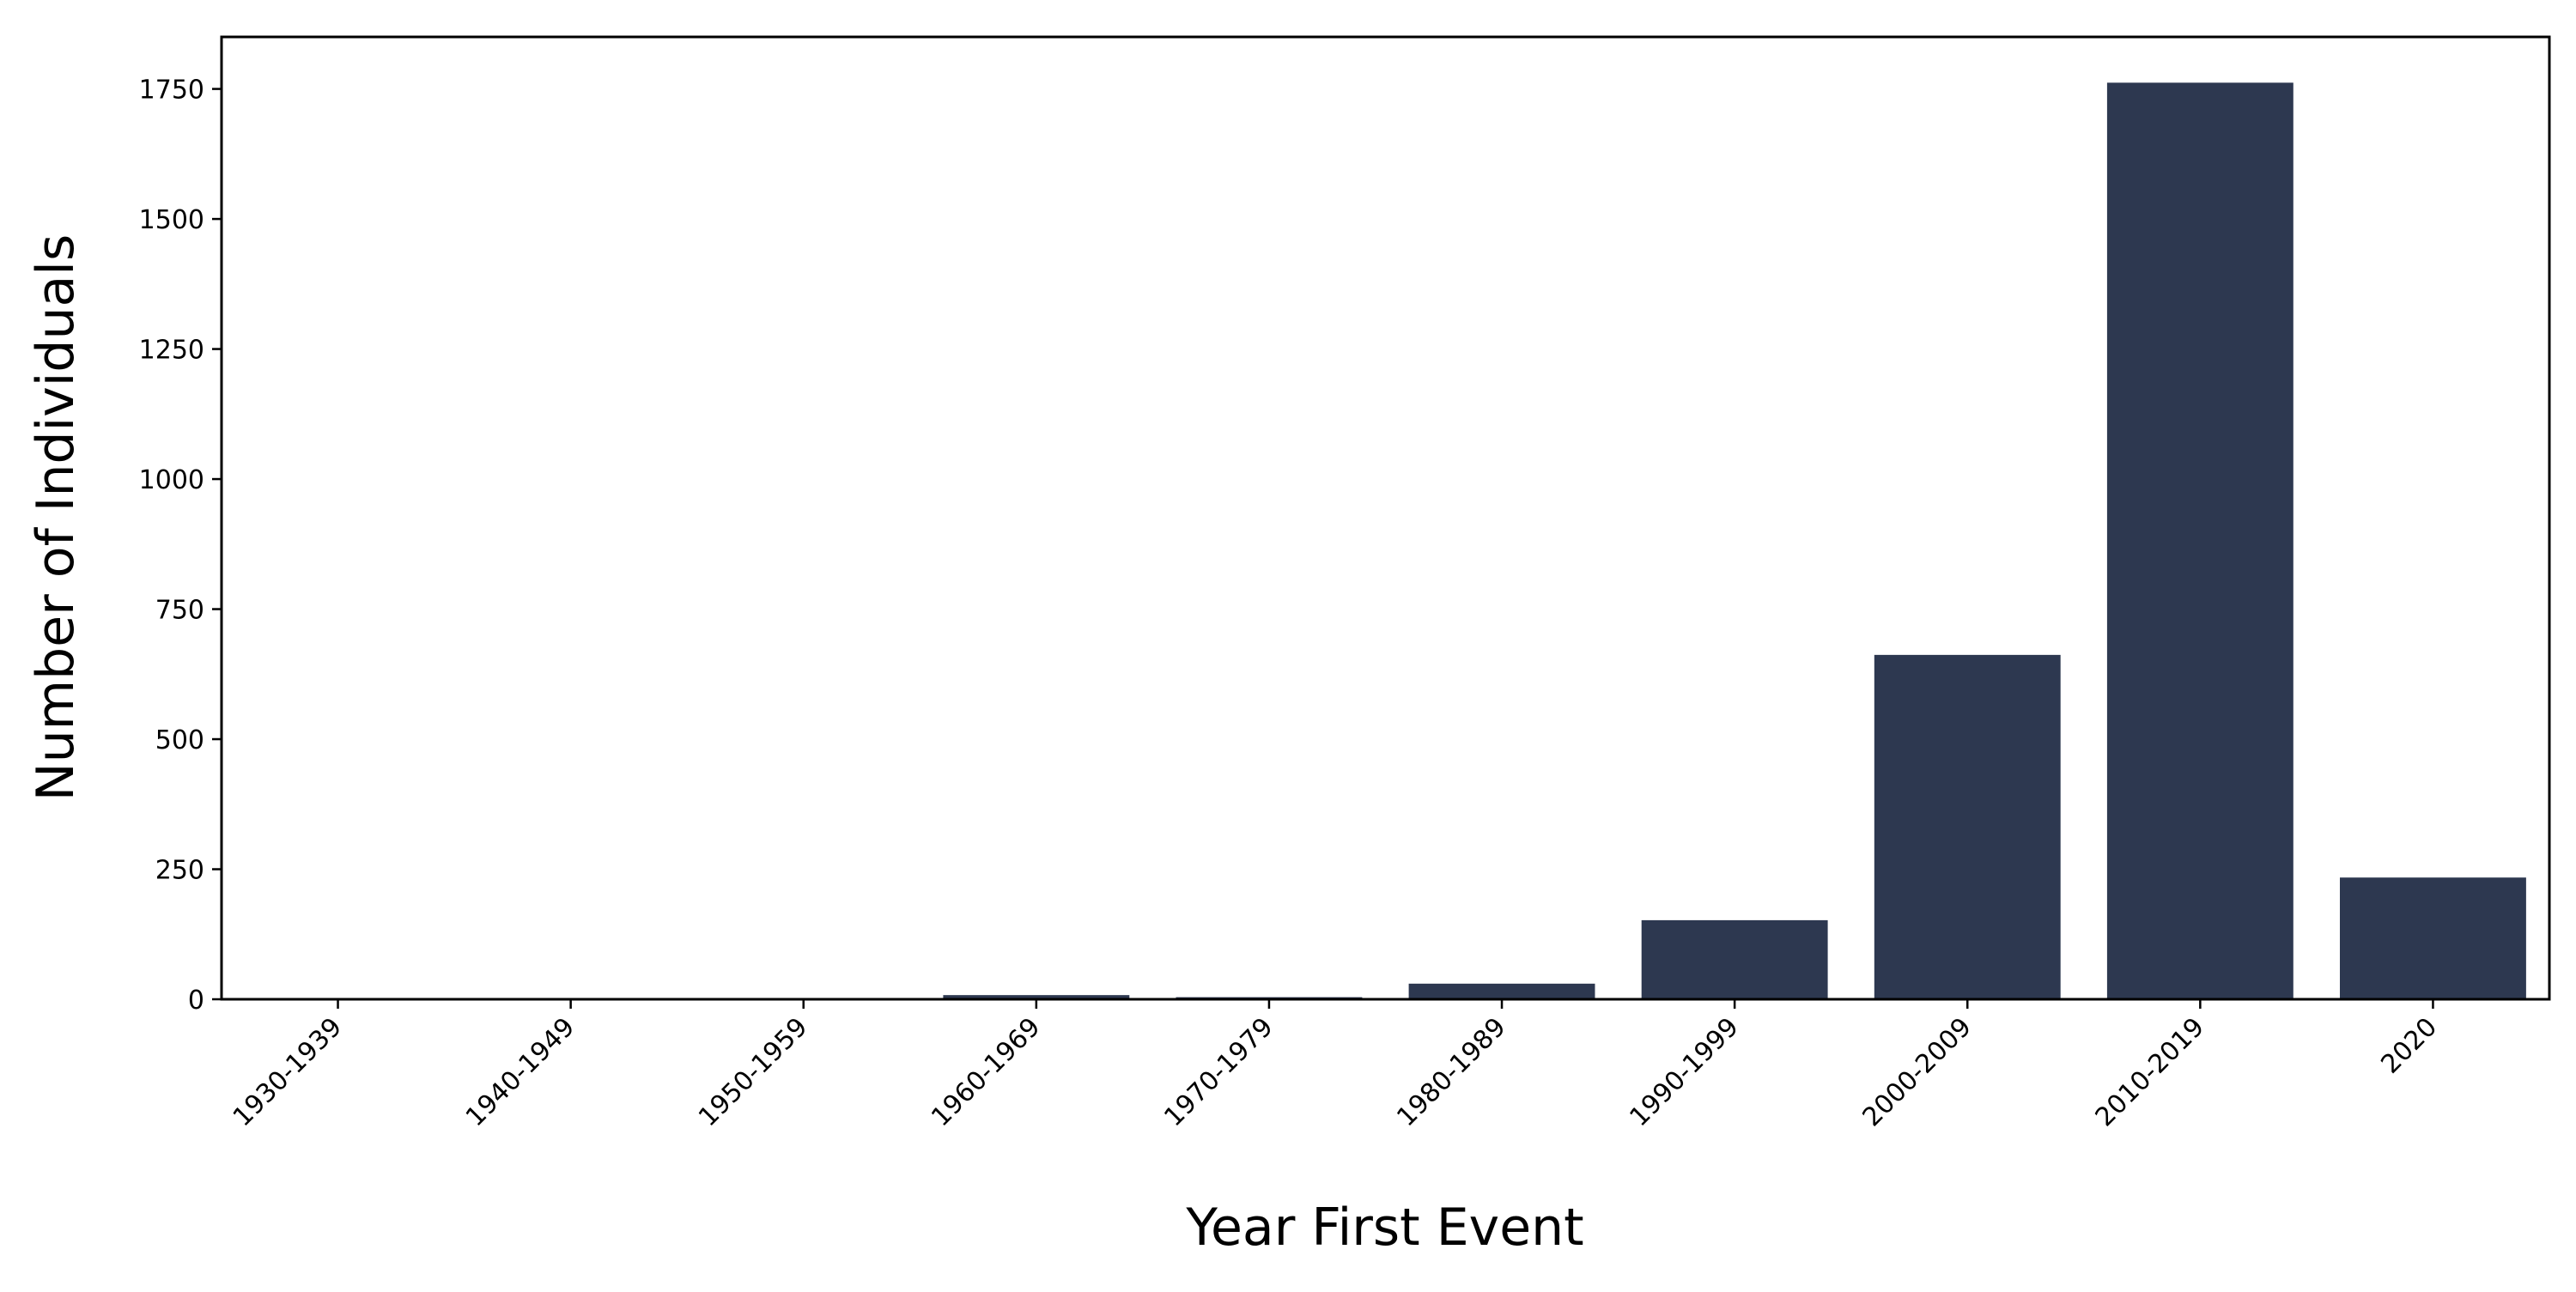 The image size is (2576, 1292). What do you see at coordinates (180, 611) in the screenshot?
I see `y-tick-label: 750` at bounding box center [180, 611].